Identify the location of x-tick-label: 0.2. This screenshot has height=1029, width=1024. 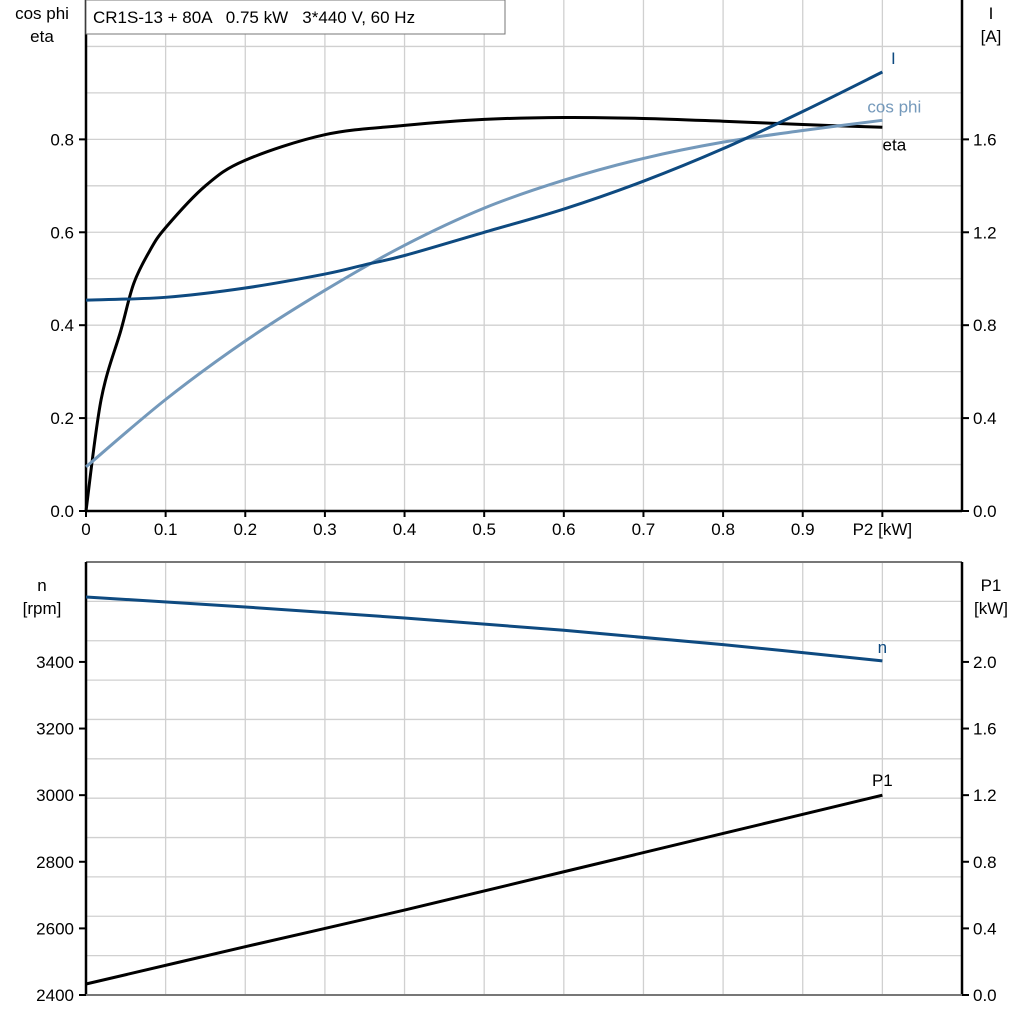
(245, 529).